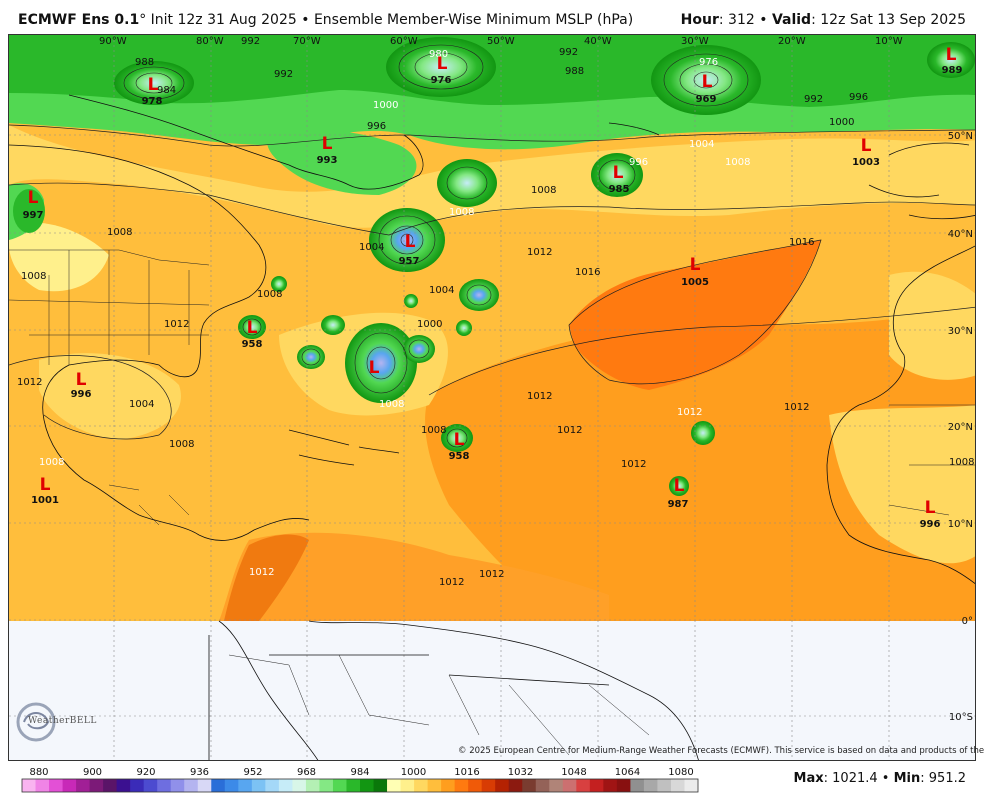 The image size is (984, 808). I want to click on low-989-cell, so click(951, 60).